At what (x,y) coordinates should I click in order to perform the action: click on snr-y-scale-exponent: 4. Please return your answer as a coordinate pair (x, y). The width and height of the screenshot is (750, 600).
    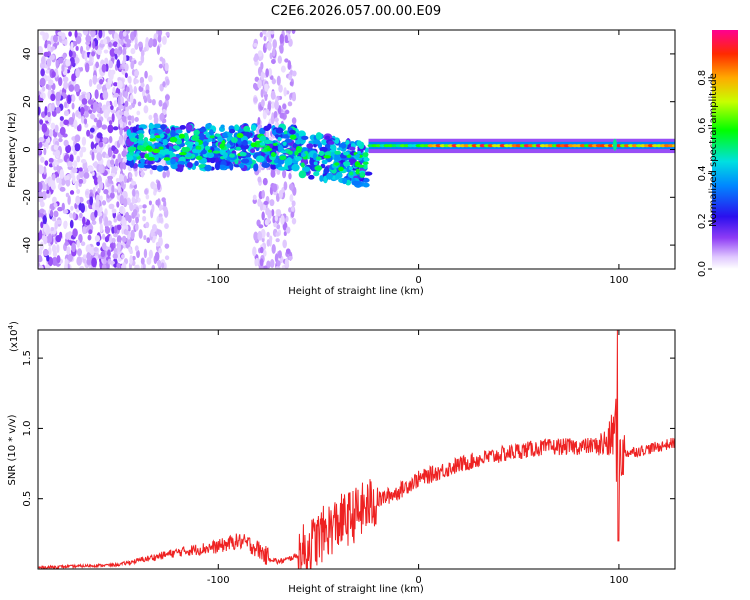
    Looking at the image, I should click on (11, 326).